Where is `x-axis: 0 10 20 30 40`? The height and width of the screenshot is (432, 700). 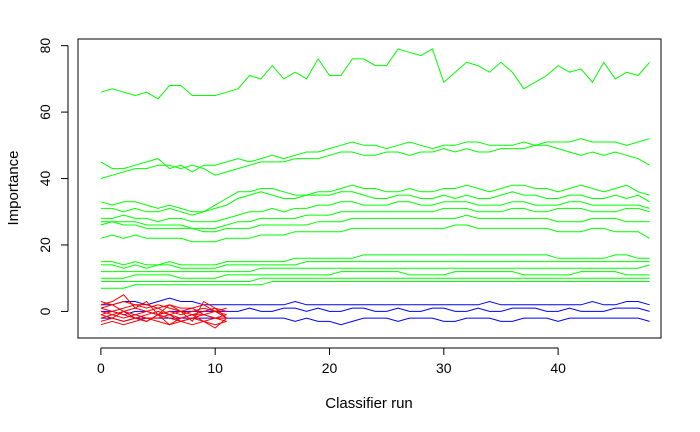 x-axis: 0 10 20 30 40 is located at coordinates (331, 361).